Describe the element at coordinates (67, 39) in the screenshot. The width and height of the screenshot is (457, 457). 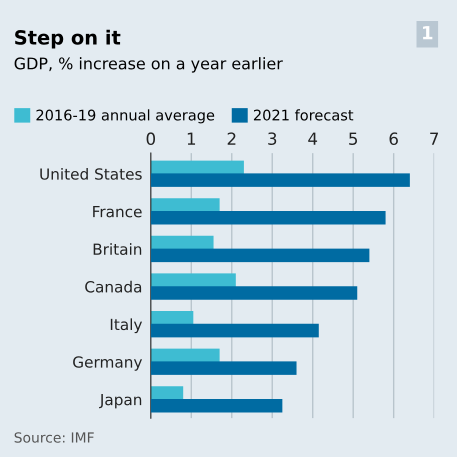
I see `chart-title: Step on it` at that location.